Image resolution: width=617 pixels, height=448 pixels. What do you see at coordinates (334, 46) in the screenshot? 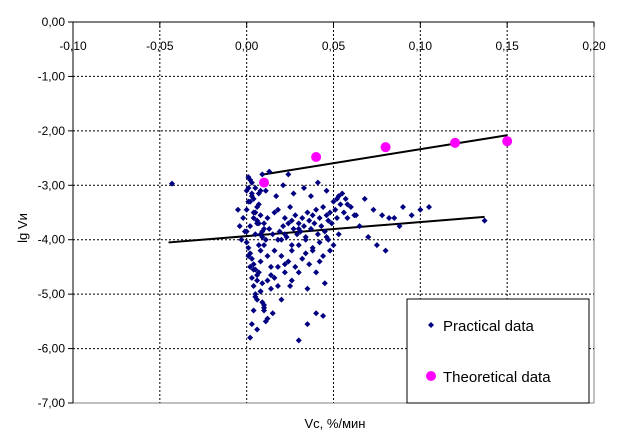
I see `x-tick-label: 0,05` at bounding box center [334, 46].